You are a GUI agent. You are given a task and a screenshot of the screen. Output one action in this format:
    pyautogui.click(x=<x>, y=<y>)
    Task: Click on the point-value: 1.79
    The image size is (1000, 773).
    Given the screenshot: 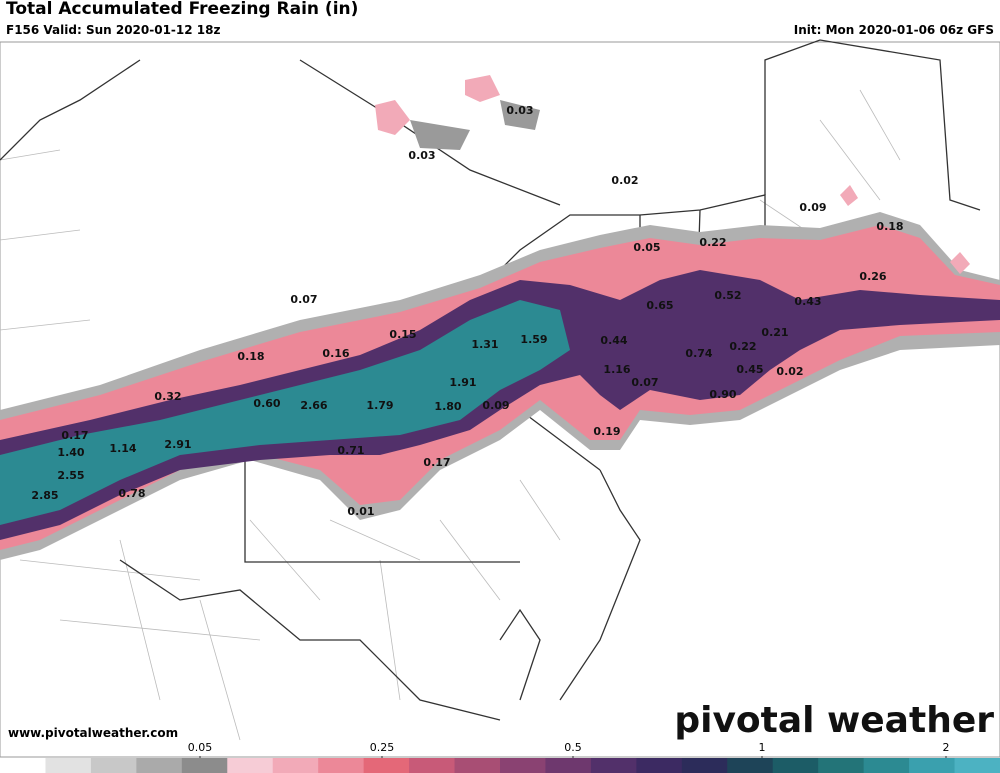 What is the action you would take?
    pyautogui.click(x=379, y=405)
    